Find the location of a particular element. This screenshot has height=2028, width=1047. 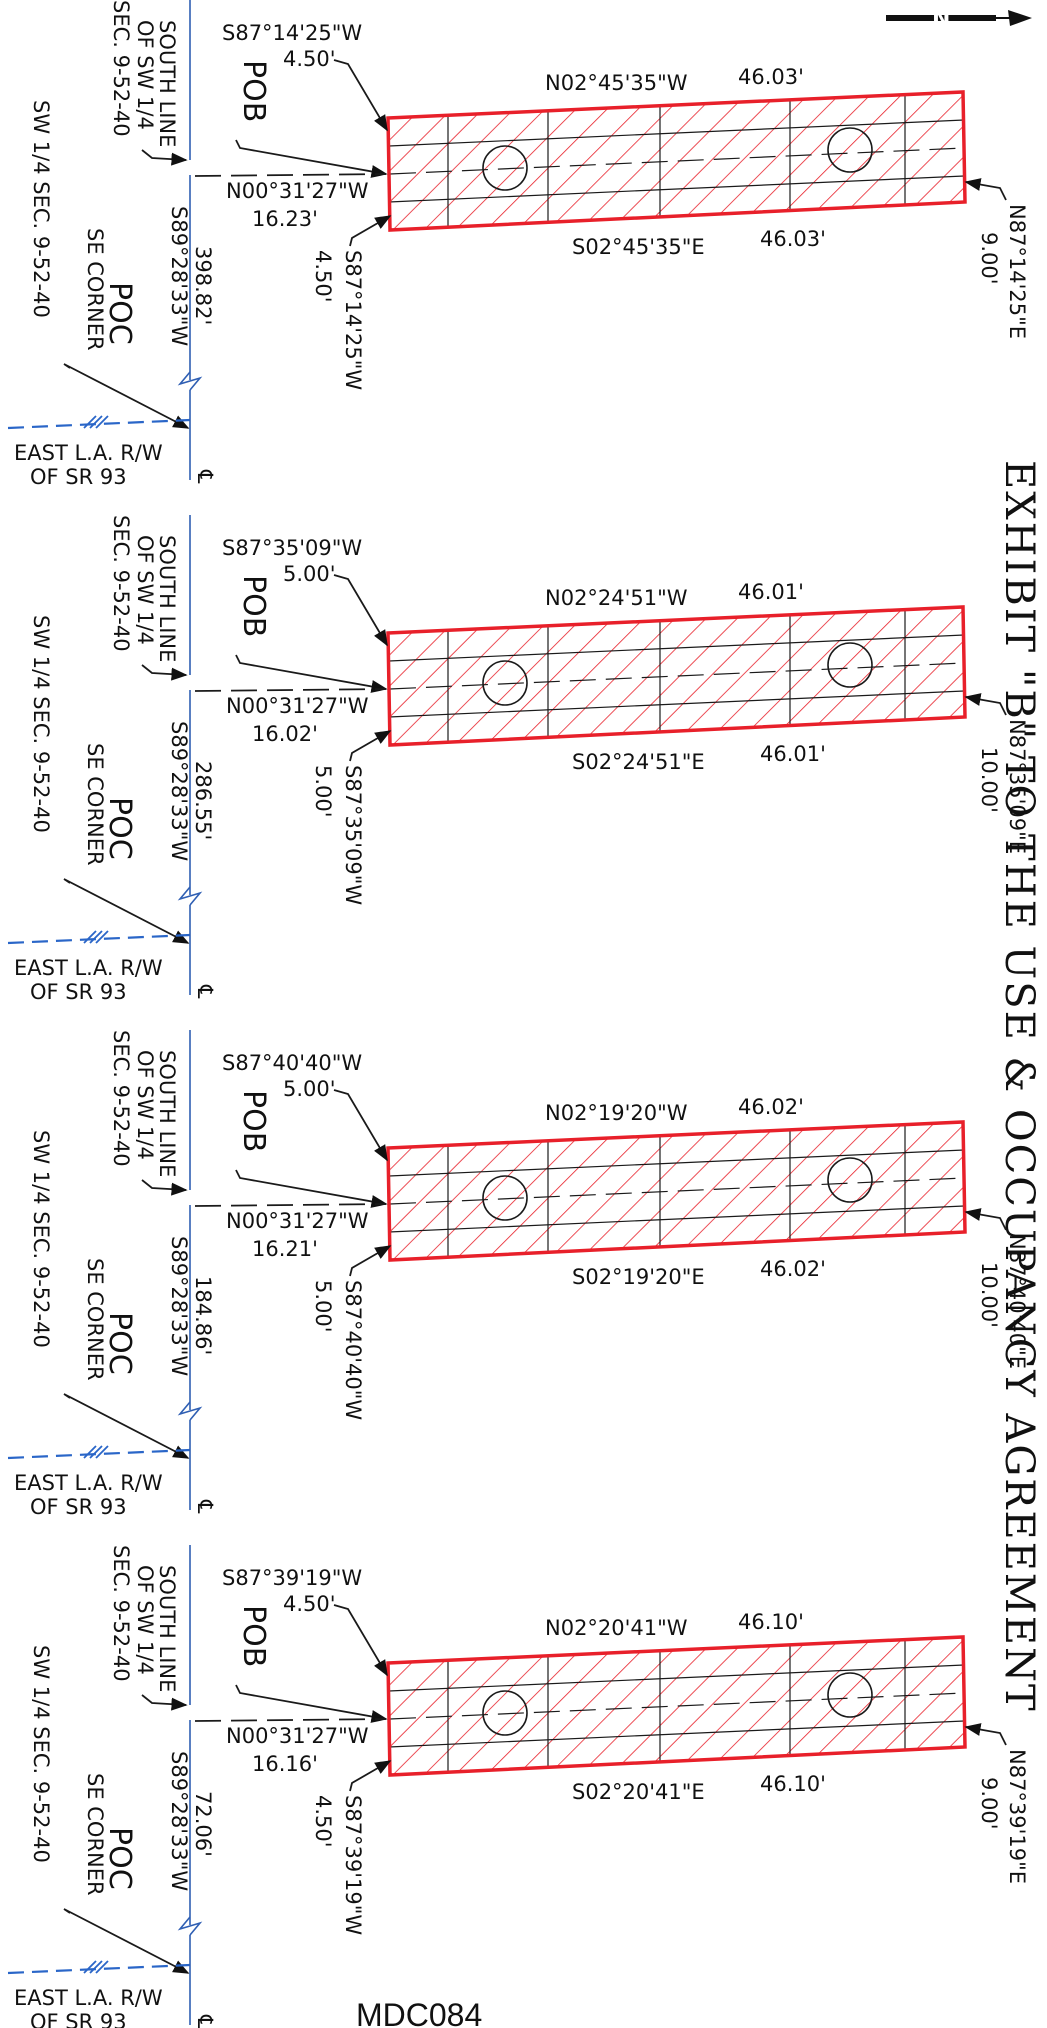

south-side-bearing: S02°19'20"E is located at coordinates (638, 1277).